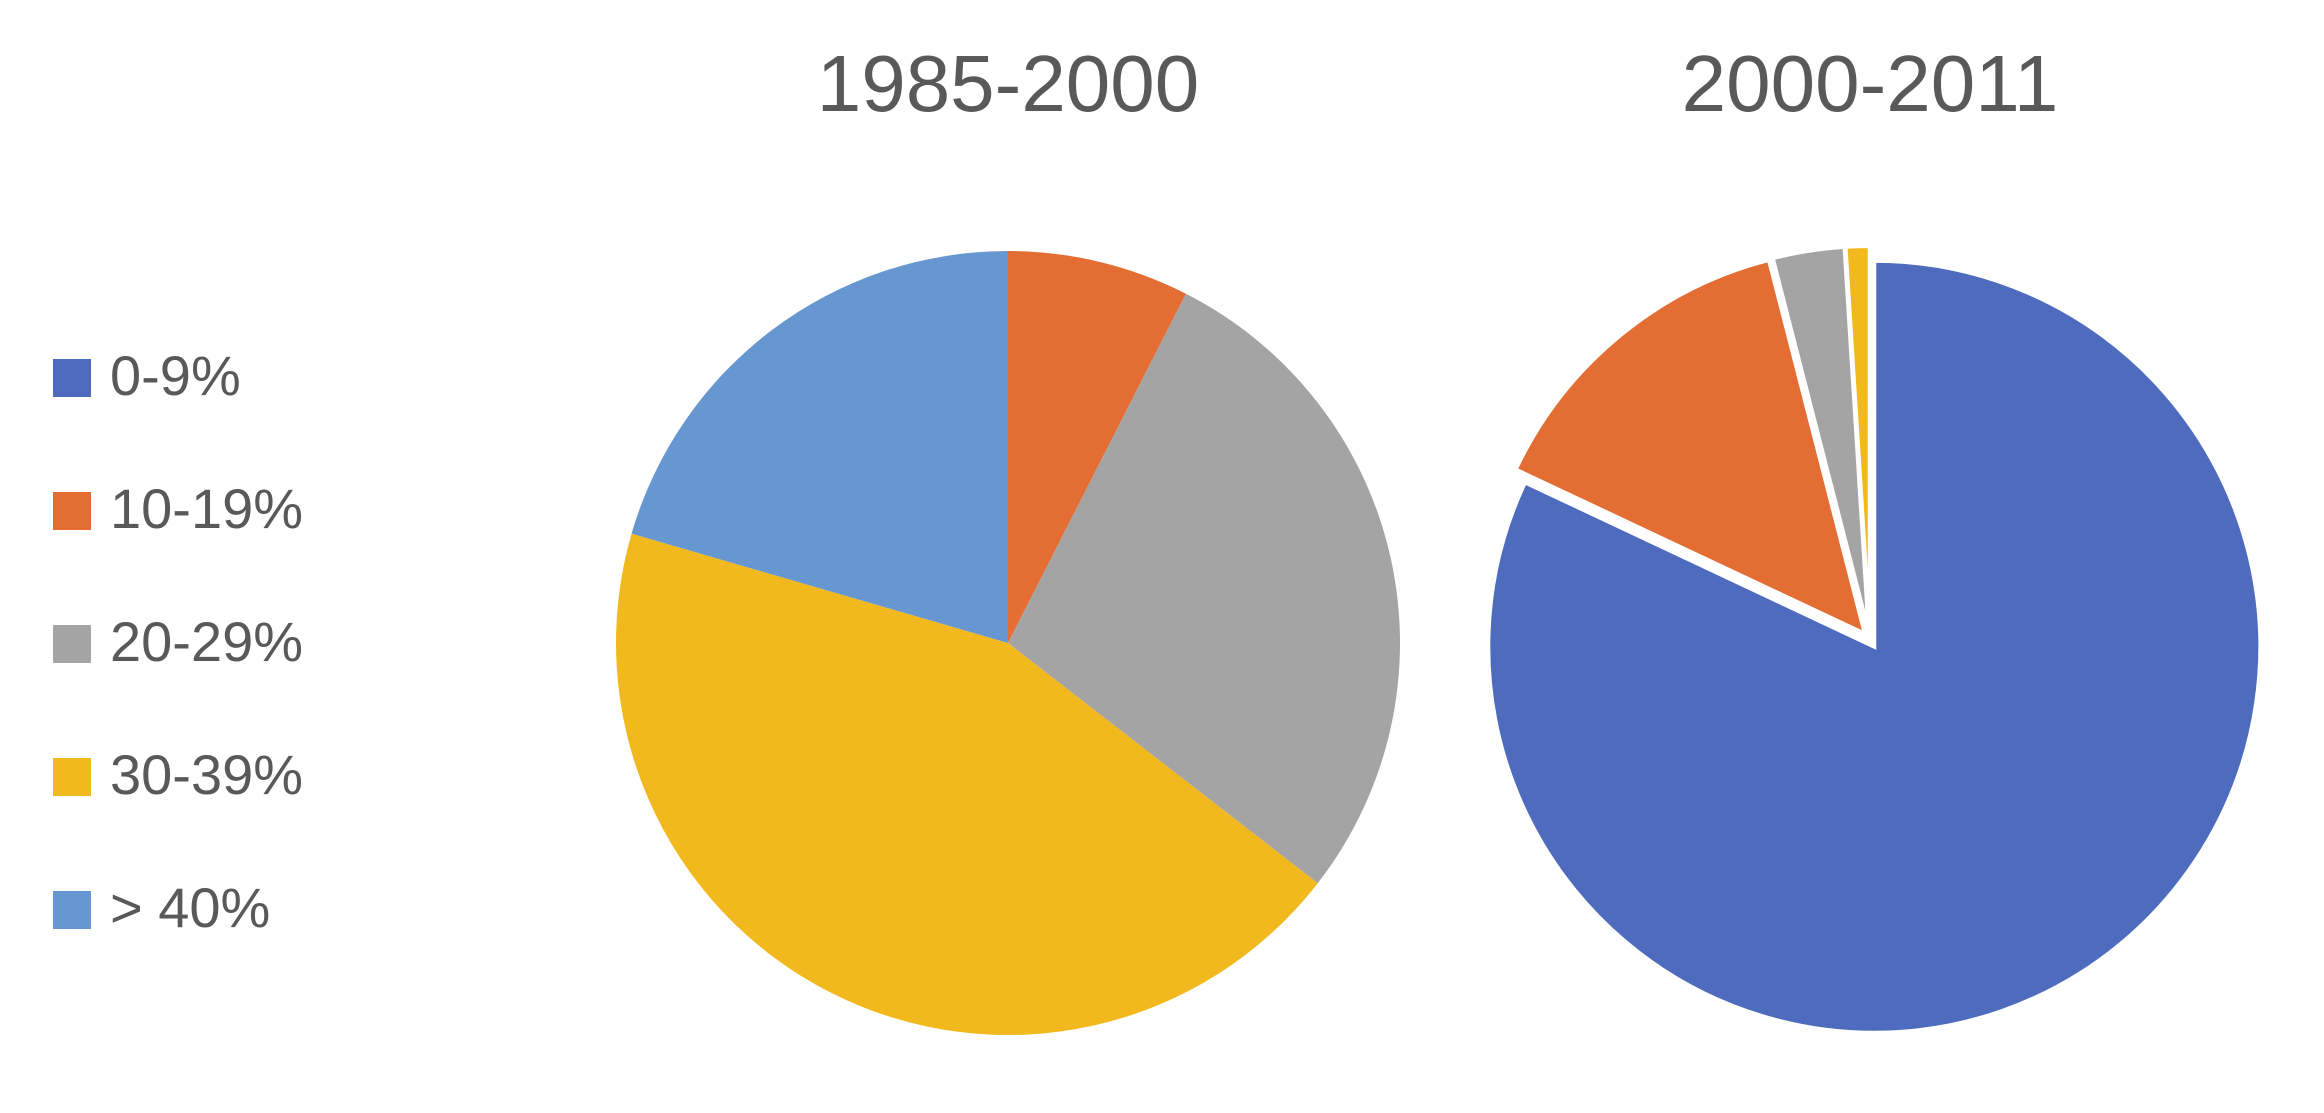 This screenshot has height=1113, width=2324. What do you see at coordinates (206, 508) in the screenshot?
I see `legend-label: 10-19%` at bounding box center [206, 508].